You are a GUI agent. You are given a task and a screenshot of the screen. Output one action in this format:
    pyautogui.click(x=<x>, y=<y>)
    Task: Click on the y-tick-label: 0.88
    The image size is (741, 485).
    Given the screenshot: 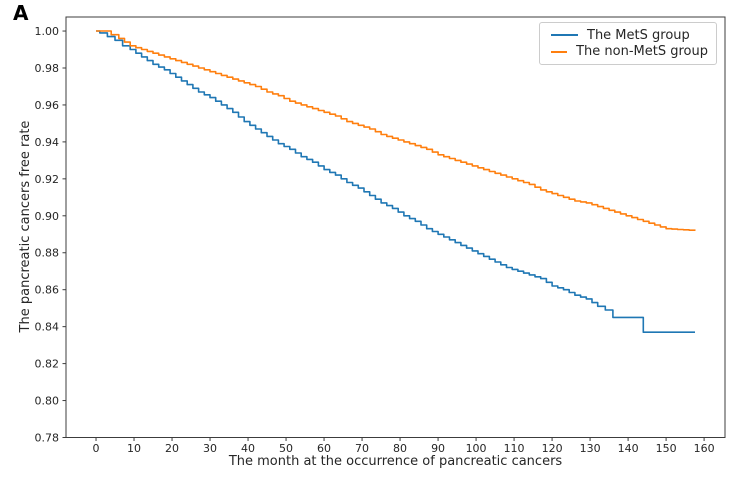 What is the action you would take?
    pyautogui.click(x=47, y=253)
    